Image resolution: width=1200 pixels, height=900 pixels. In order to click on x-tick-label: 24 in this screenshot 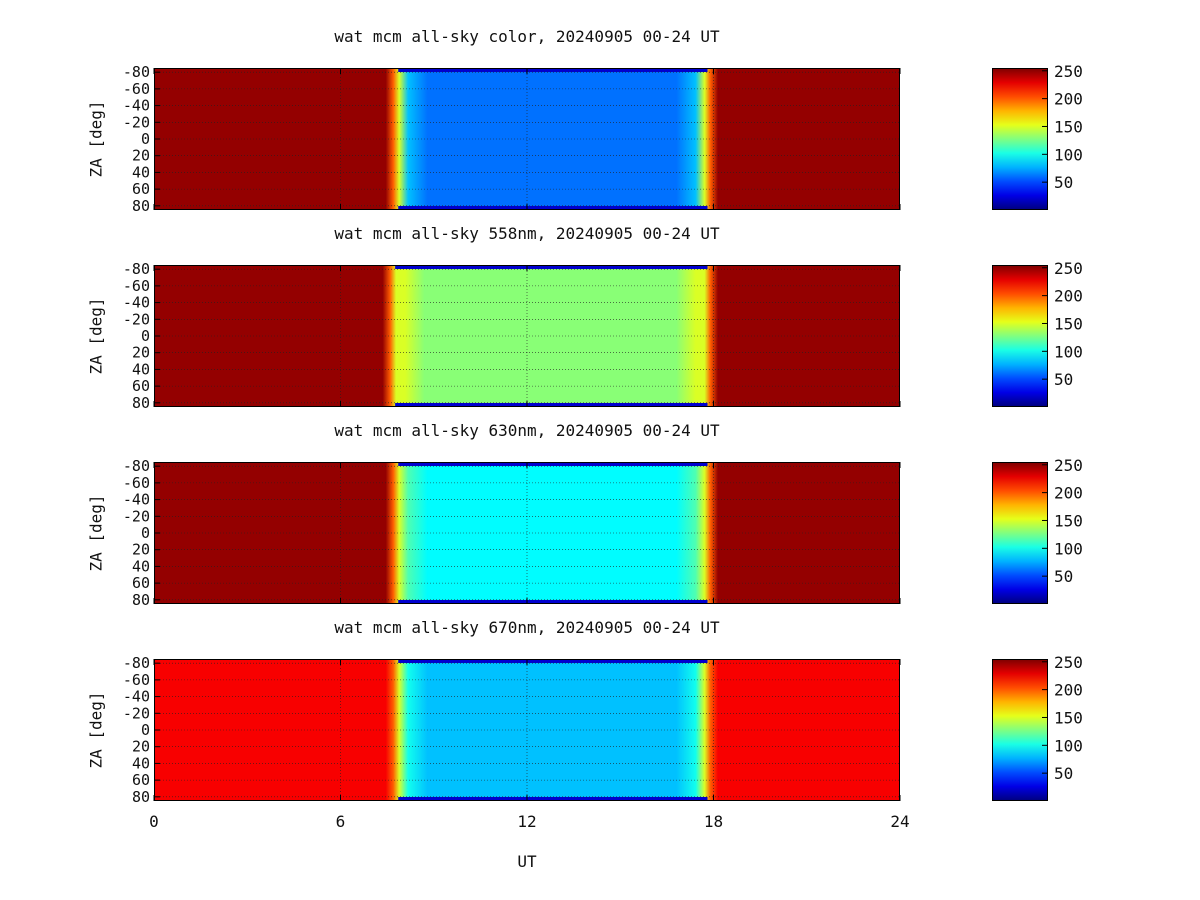, I will do `click(899, 821)`.